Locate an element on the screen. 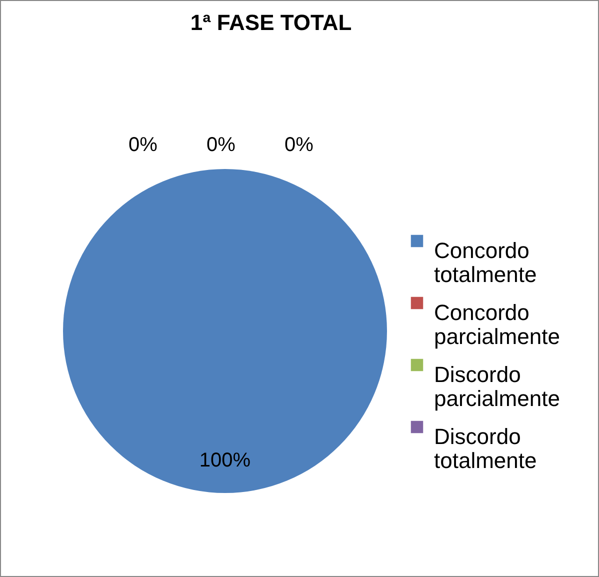 The image size is (599, 577). legend-label: Discordo parcialmente is located at coordinates (497, 386).